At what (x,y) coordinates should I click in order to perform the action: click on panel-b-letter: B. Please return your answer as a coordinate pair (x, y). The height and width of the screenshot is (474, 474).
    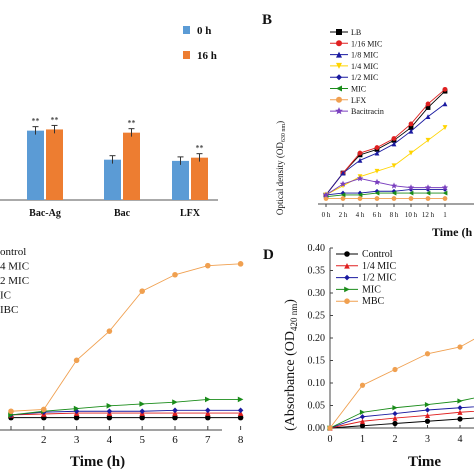
    Looking at the image, I should click on (267, 20).